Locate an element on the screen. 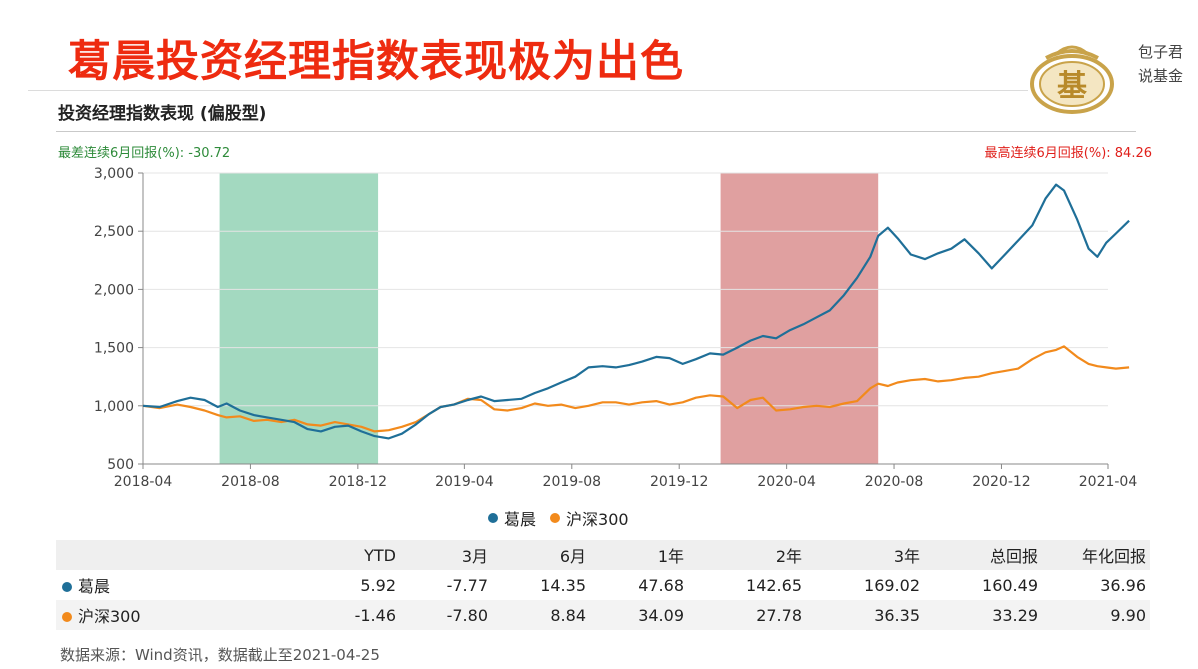  table-cell: -1.46 is located at coordinates (303, 615).